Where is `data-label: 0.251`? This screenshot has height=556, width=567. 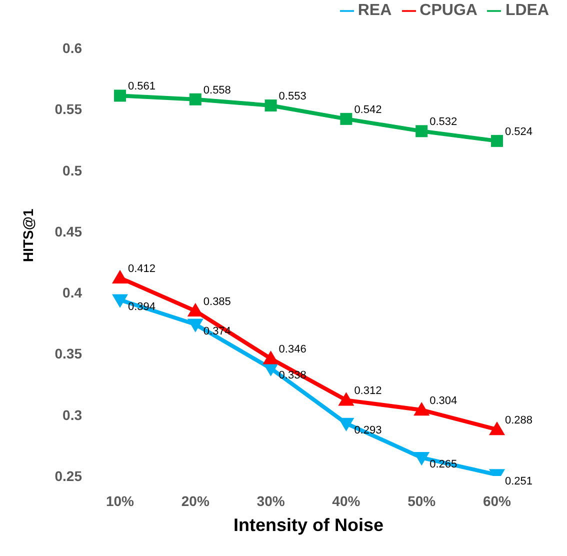
data-label: 0.251 is located at coordinates (519, 482).